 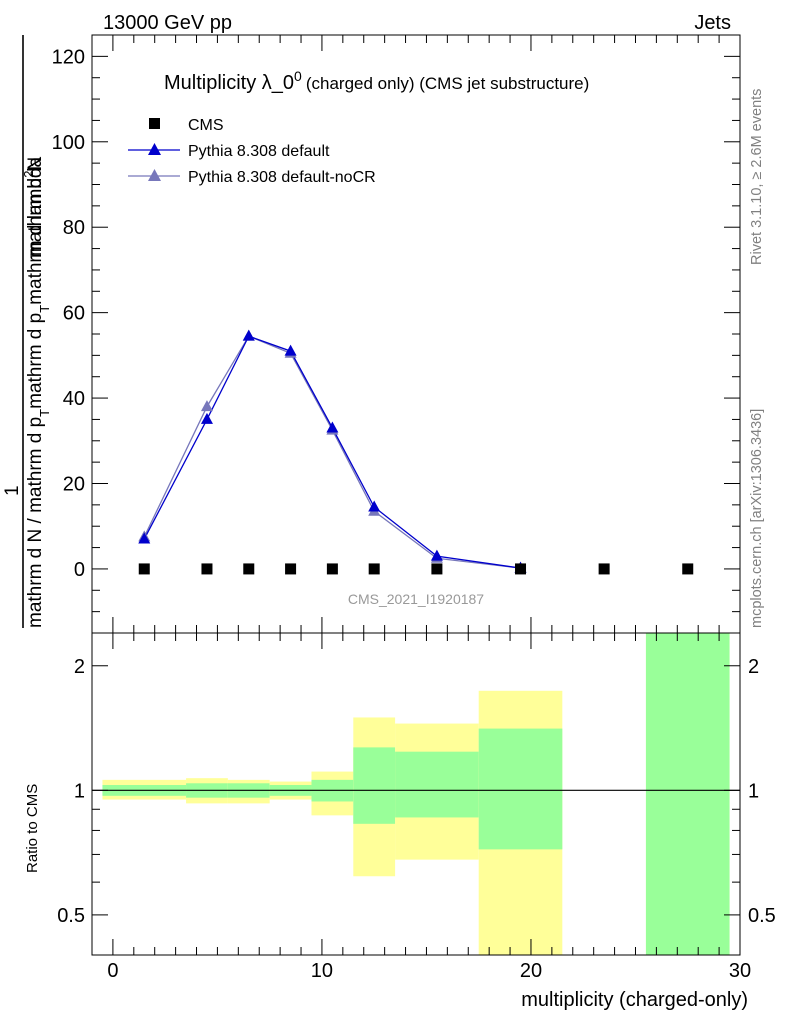 What do you see at coordinates (32, 828) in the screenshot?
I see `ratio-y-label: Ratio to CMS` at bounding box center [32, 828].